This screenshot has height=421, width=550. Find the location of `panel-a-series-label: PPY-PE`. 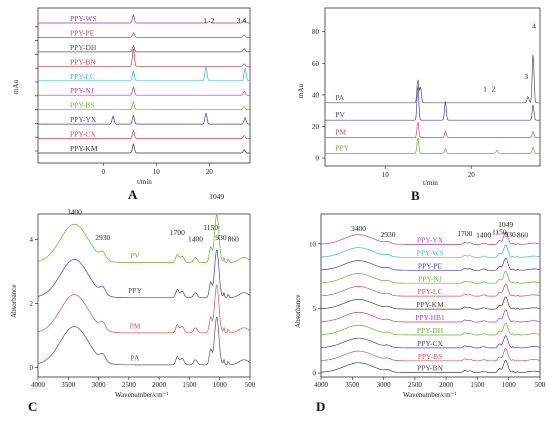

panel-a-series-label: PPY-PE is located at coordinates (82, 32).